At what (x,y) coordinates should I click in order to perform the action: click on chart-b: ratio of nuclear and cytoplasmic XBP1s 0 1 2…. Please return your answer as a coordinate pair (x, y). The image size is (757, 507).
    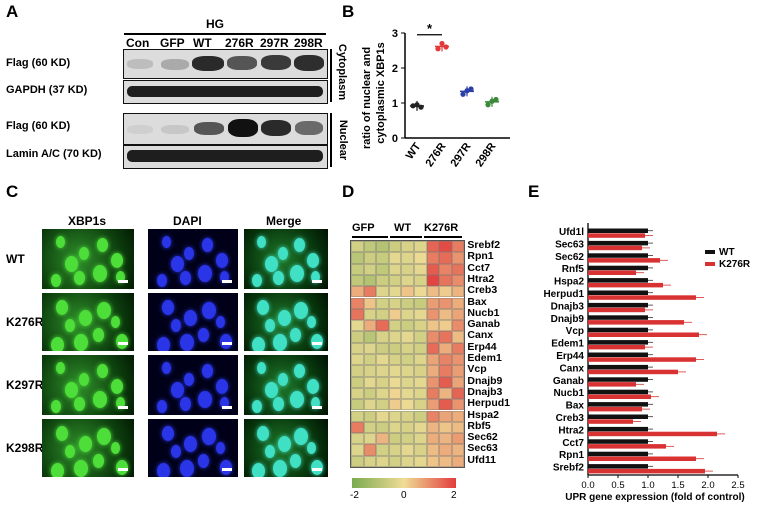
    Looking at the image, I should click on (435, 95).